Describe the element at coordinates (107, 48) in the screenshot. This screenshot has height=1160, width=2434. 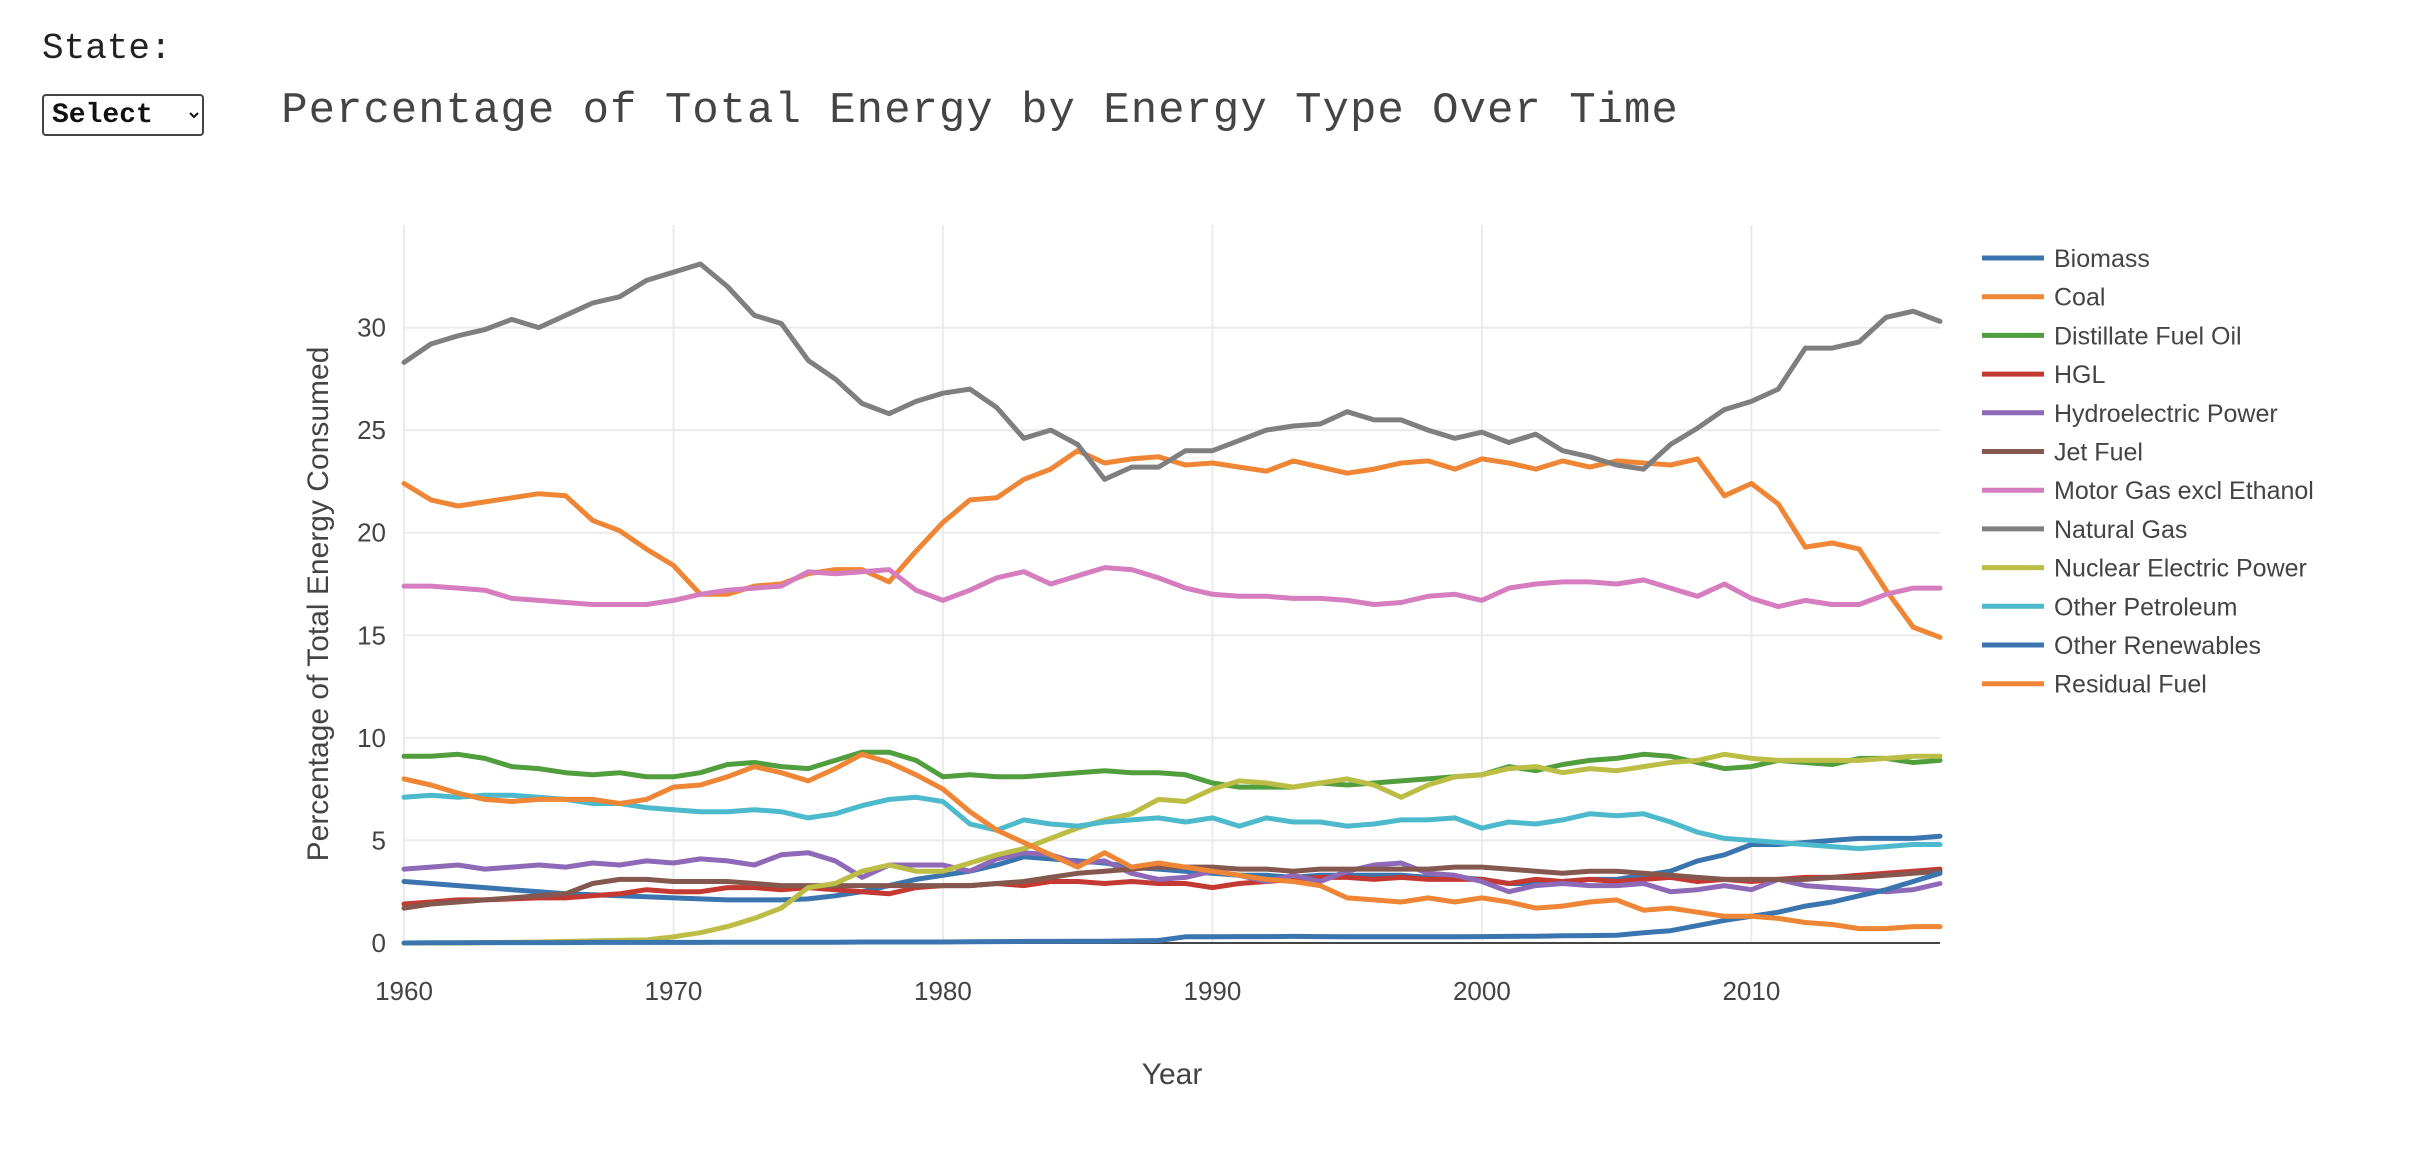
I see `state-label: State:` at that location.